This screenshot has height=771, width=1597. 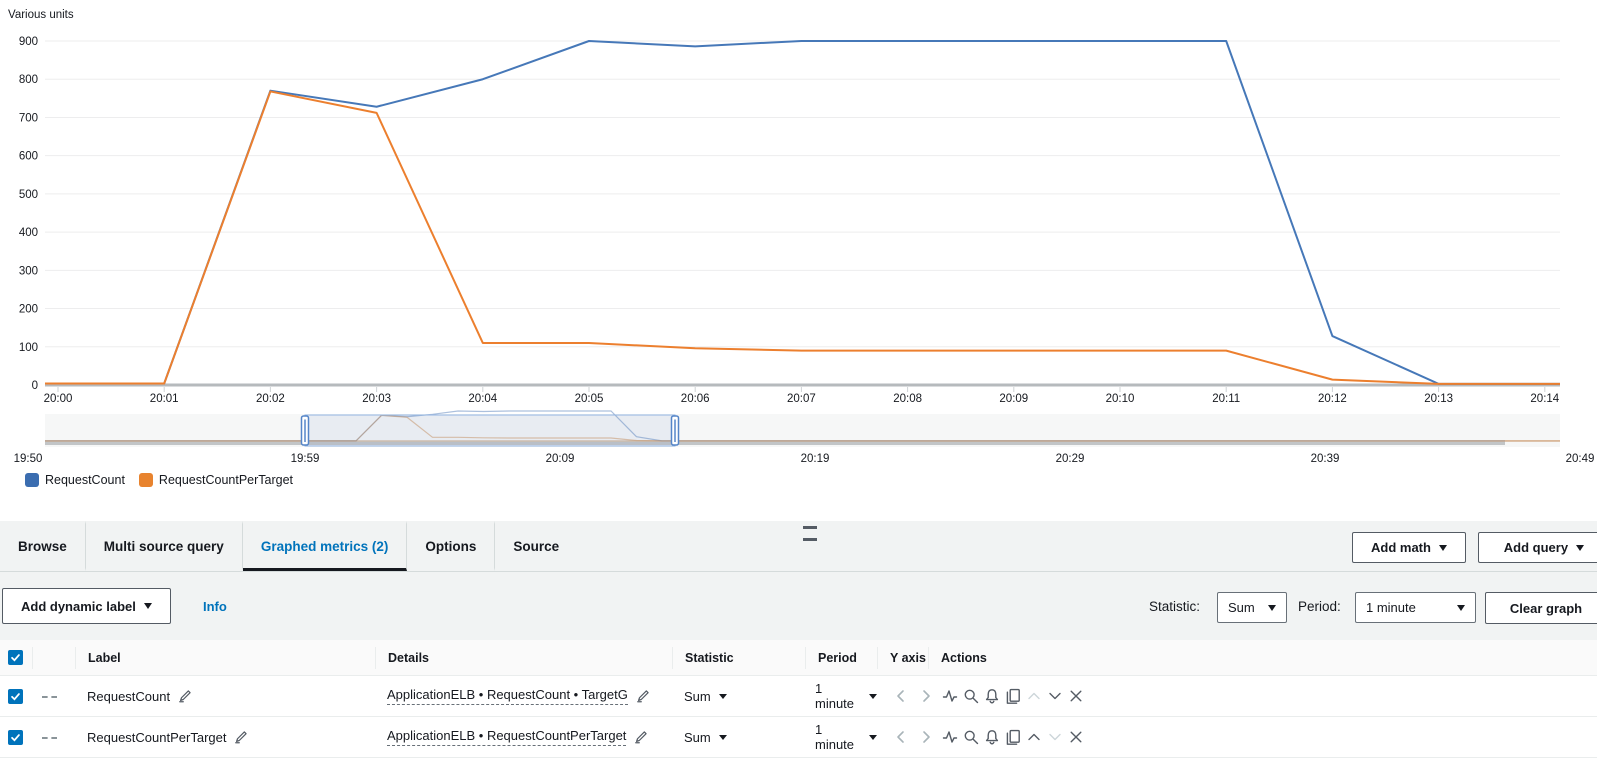 I want to click on x-tick-label: 20:10, so click(x=1120, y=399).